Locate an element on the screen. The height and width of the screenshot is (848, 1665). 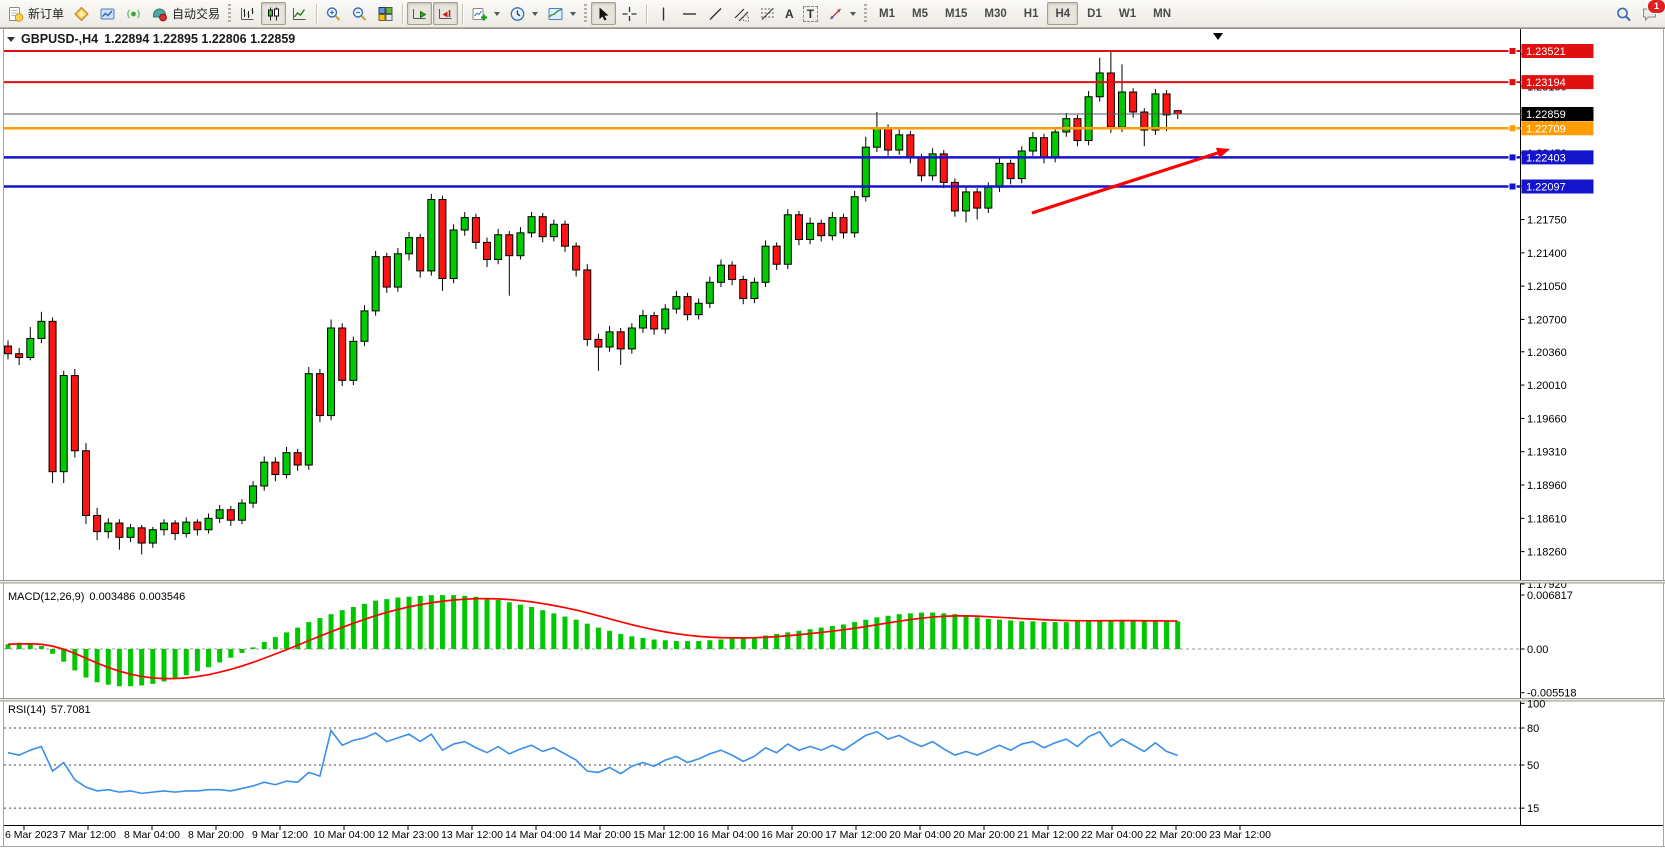
chart-profile-button is located at coordinates (107, 13).